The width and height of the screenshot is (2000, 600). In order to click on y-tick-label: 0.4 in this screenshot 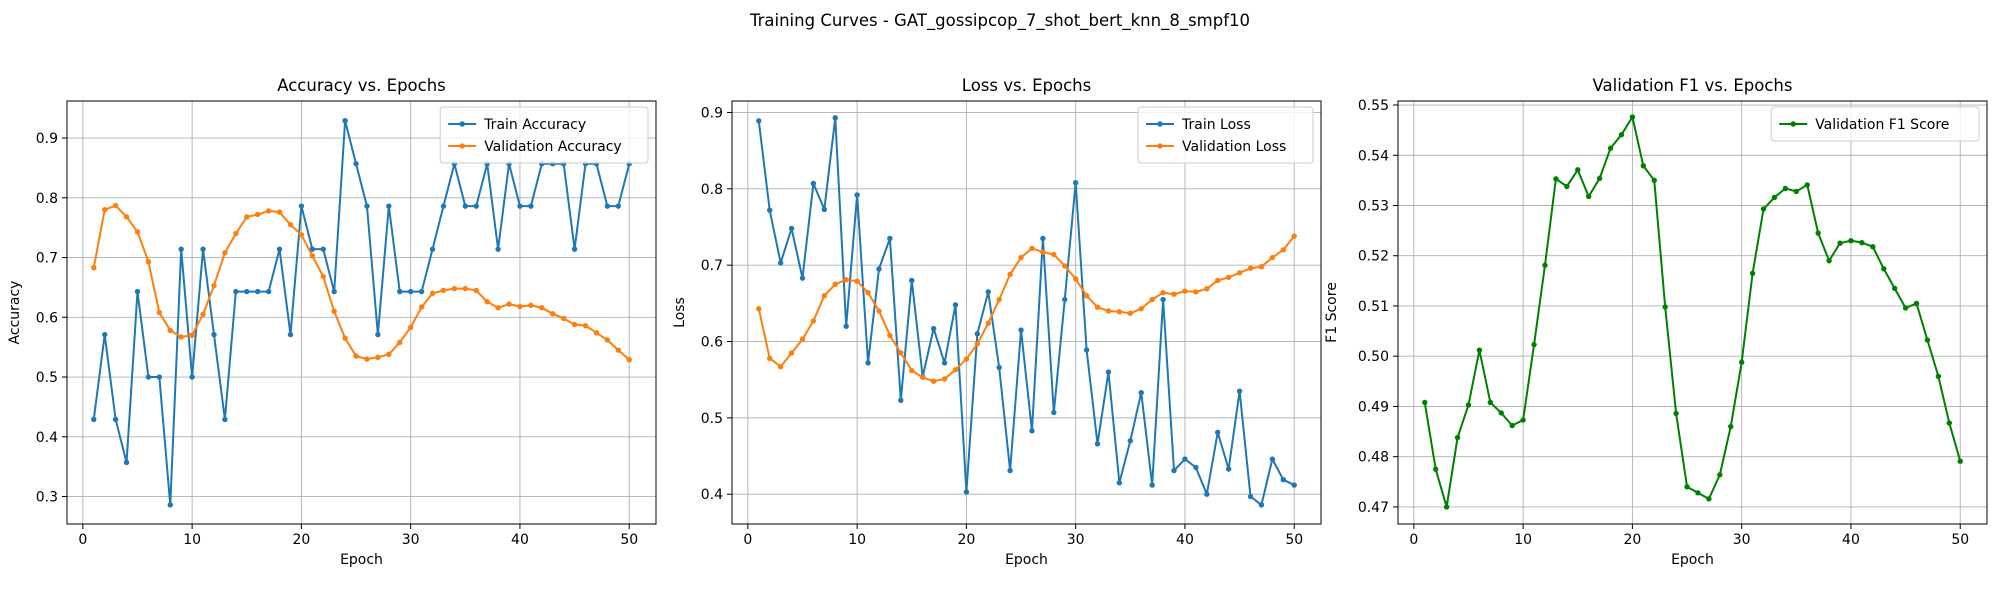, I will do `click(712, 495)`.